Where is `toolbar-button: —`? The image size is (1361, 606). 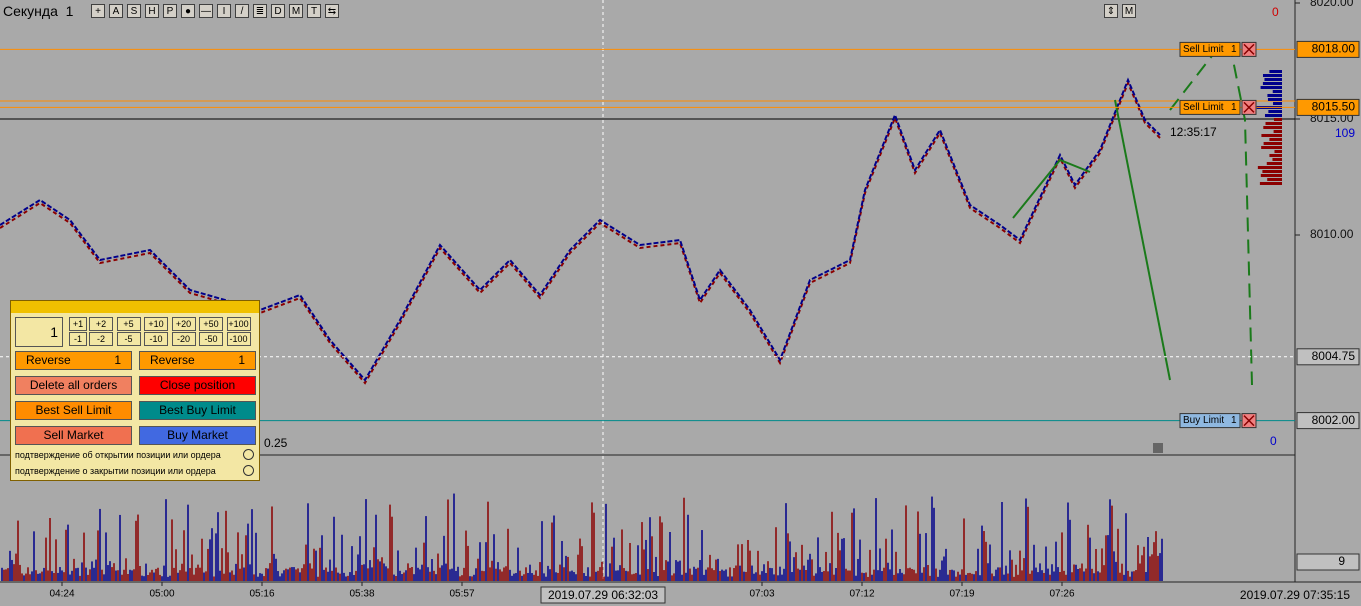
toolbar-button: — is located at coordinates (206, 11).